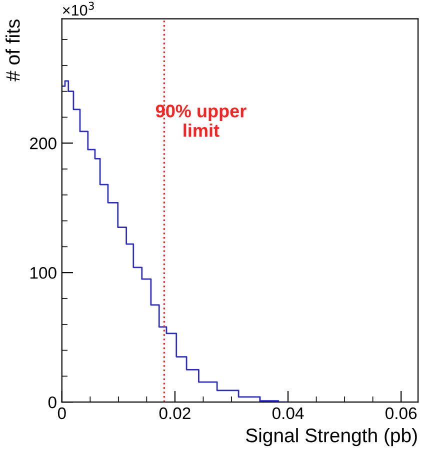 The width and height of the screenshot is (421, 459). I want to click on x-axis-title: Signal Strength (pb), so click(331, 437).